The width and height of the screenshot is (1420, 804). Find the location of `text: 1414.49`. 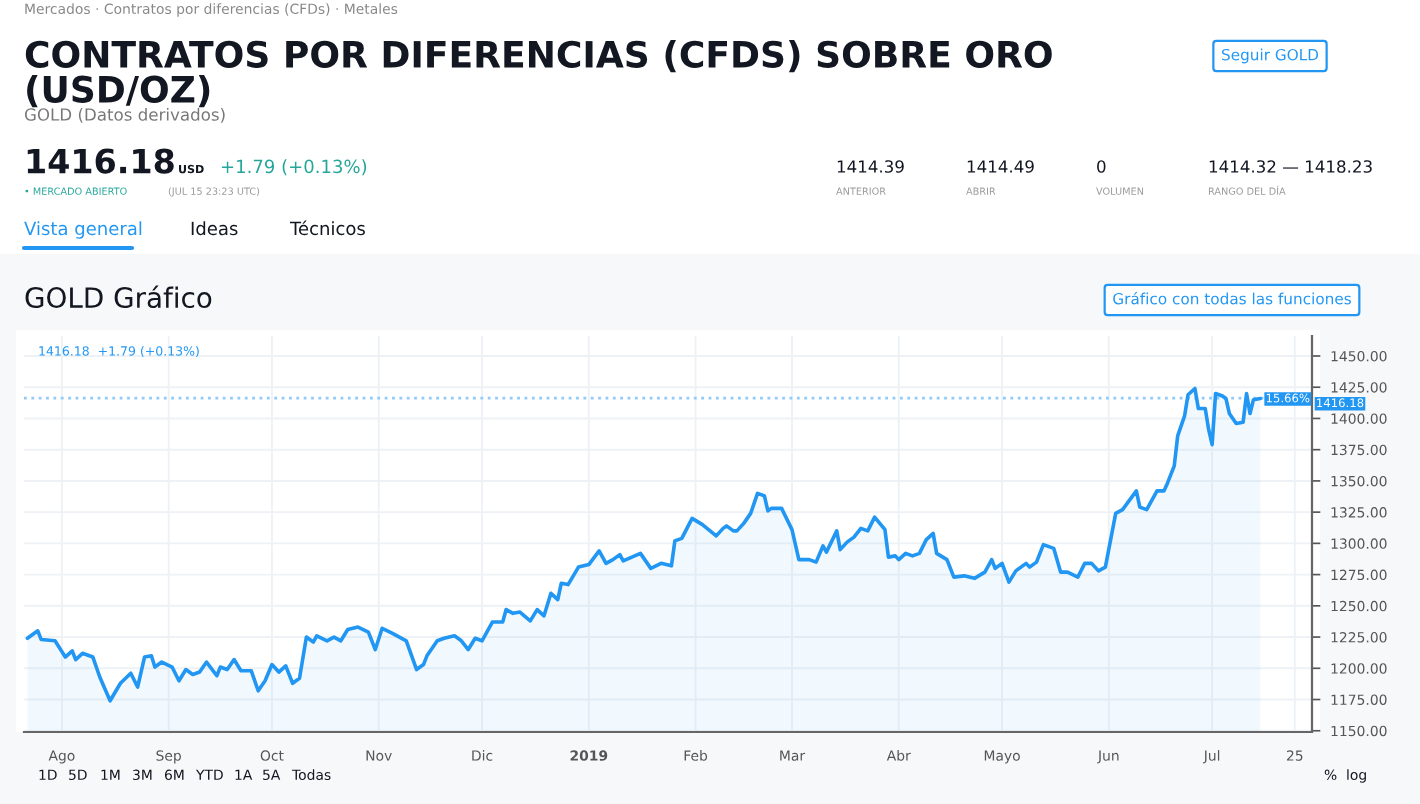

text: 1414.49 is located at coordinates (1000, 166).